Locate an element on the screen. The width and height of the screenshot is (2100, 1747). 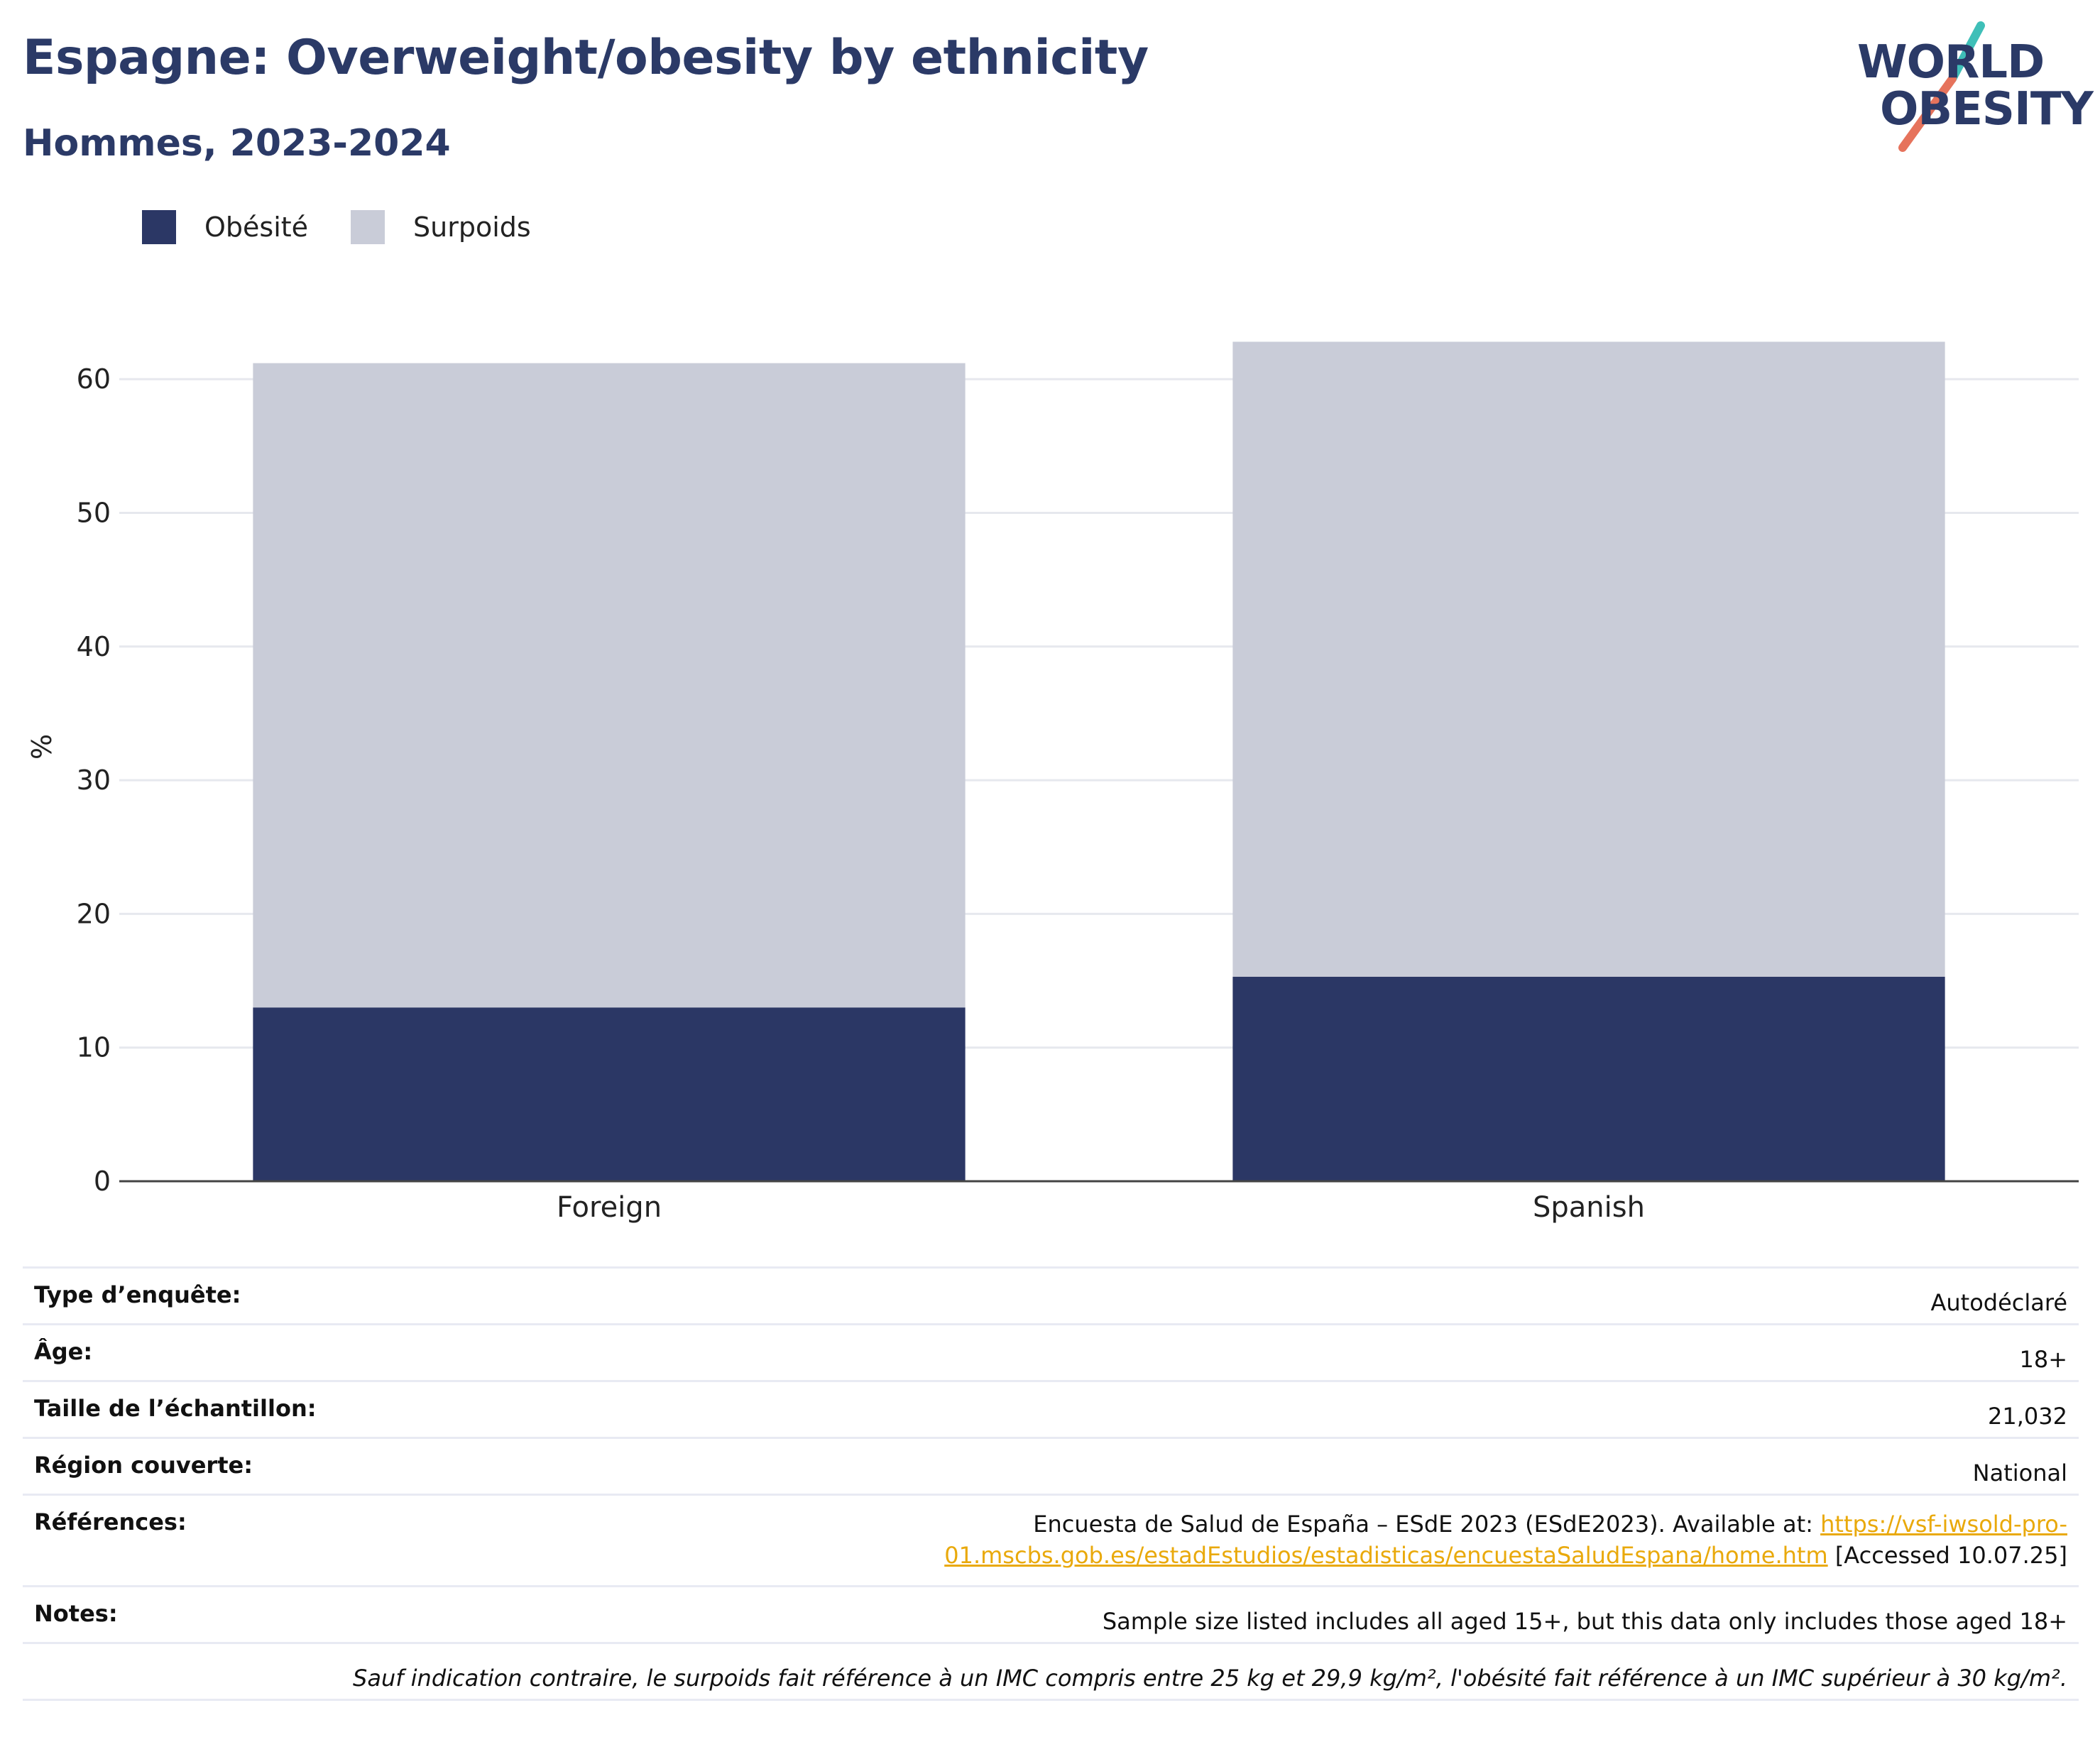
meta-row-age: Âge: 18+ is located at coordinates (1051, 1352).